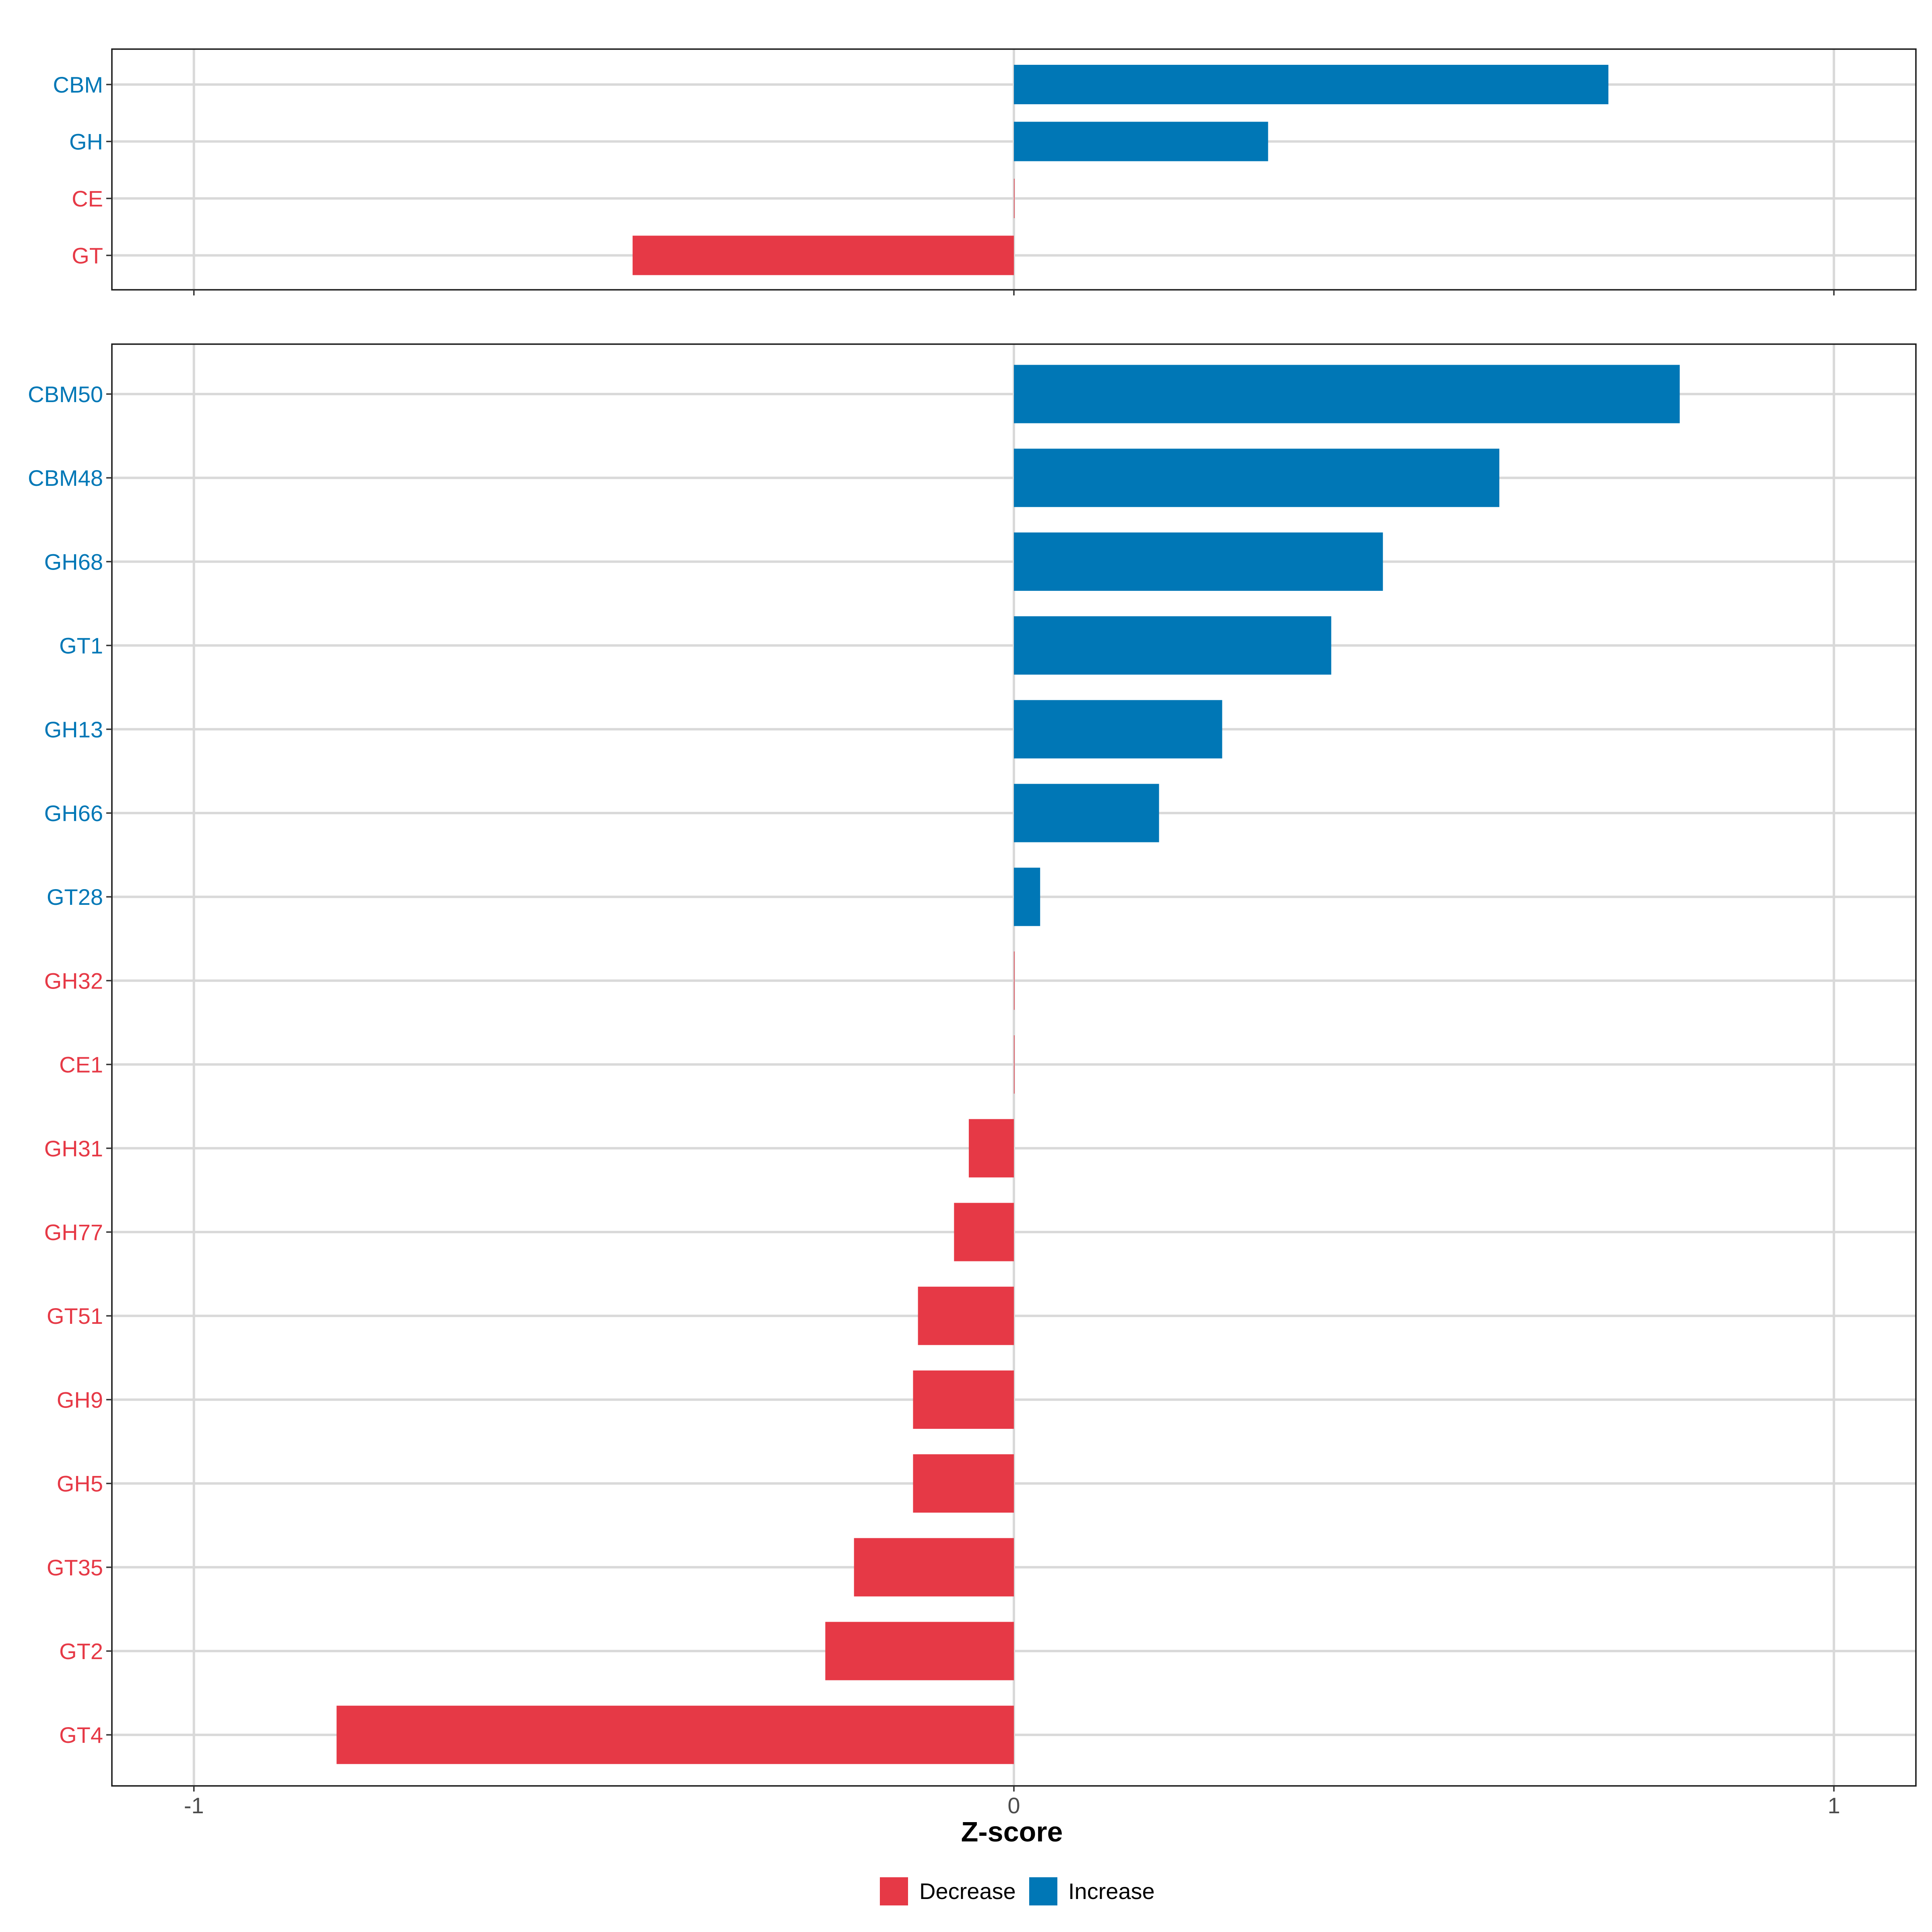 The height and width of the screenshot is (1932, 1932). Describe the element at coordinates (75, 897) in the screenshot. I see `family-label-gt28: GT28` at that location.